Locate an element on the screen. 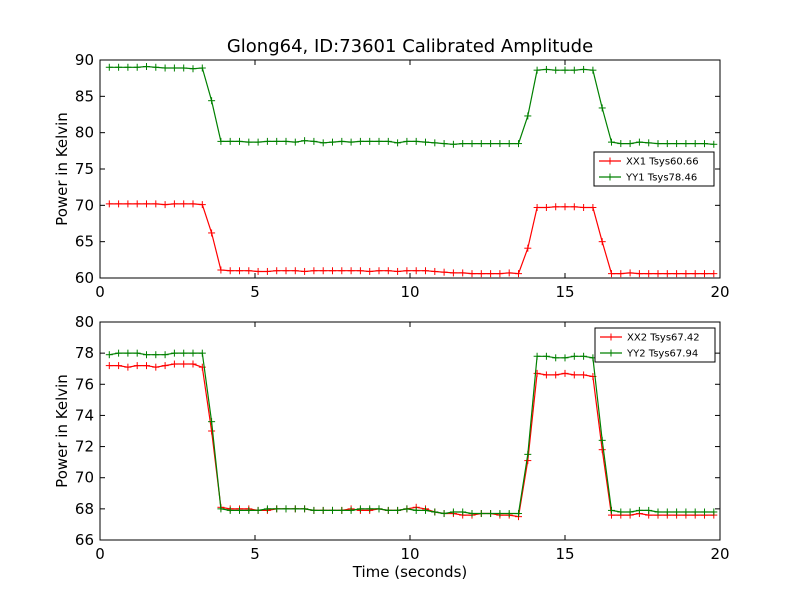 This screenshot has width=800, height=600. y-tick-label: 60 is located at coordinates (84, 278).